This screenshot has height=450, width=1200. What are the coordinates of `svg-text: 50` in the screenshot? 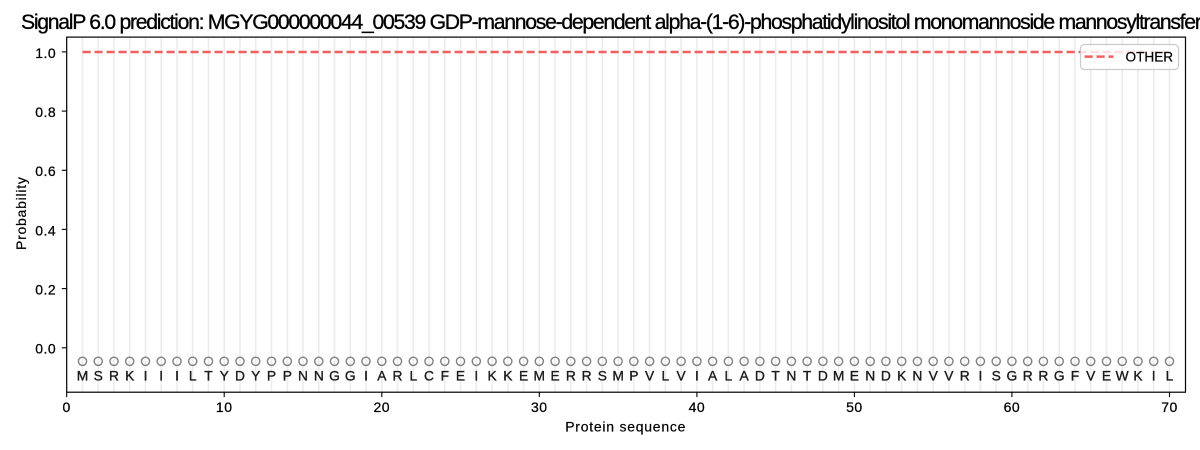 It's located at (854, 407).